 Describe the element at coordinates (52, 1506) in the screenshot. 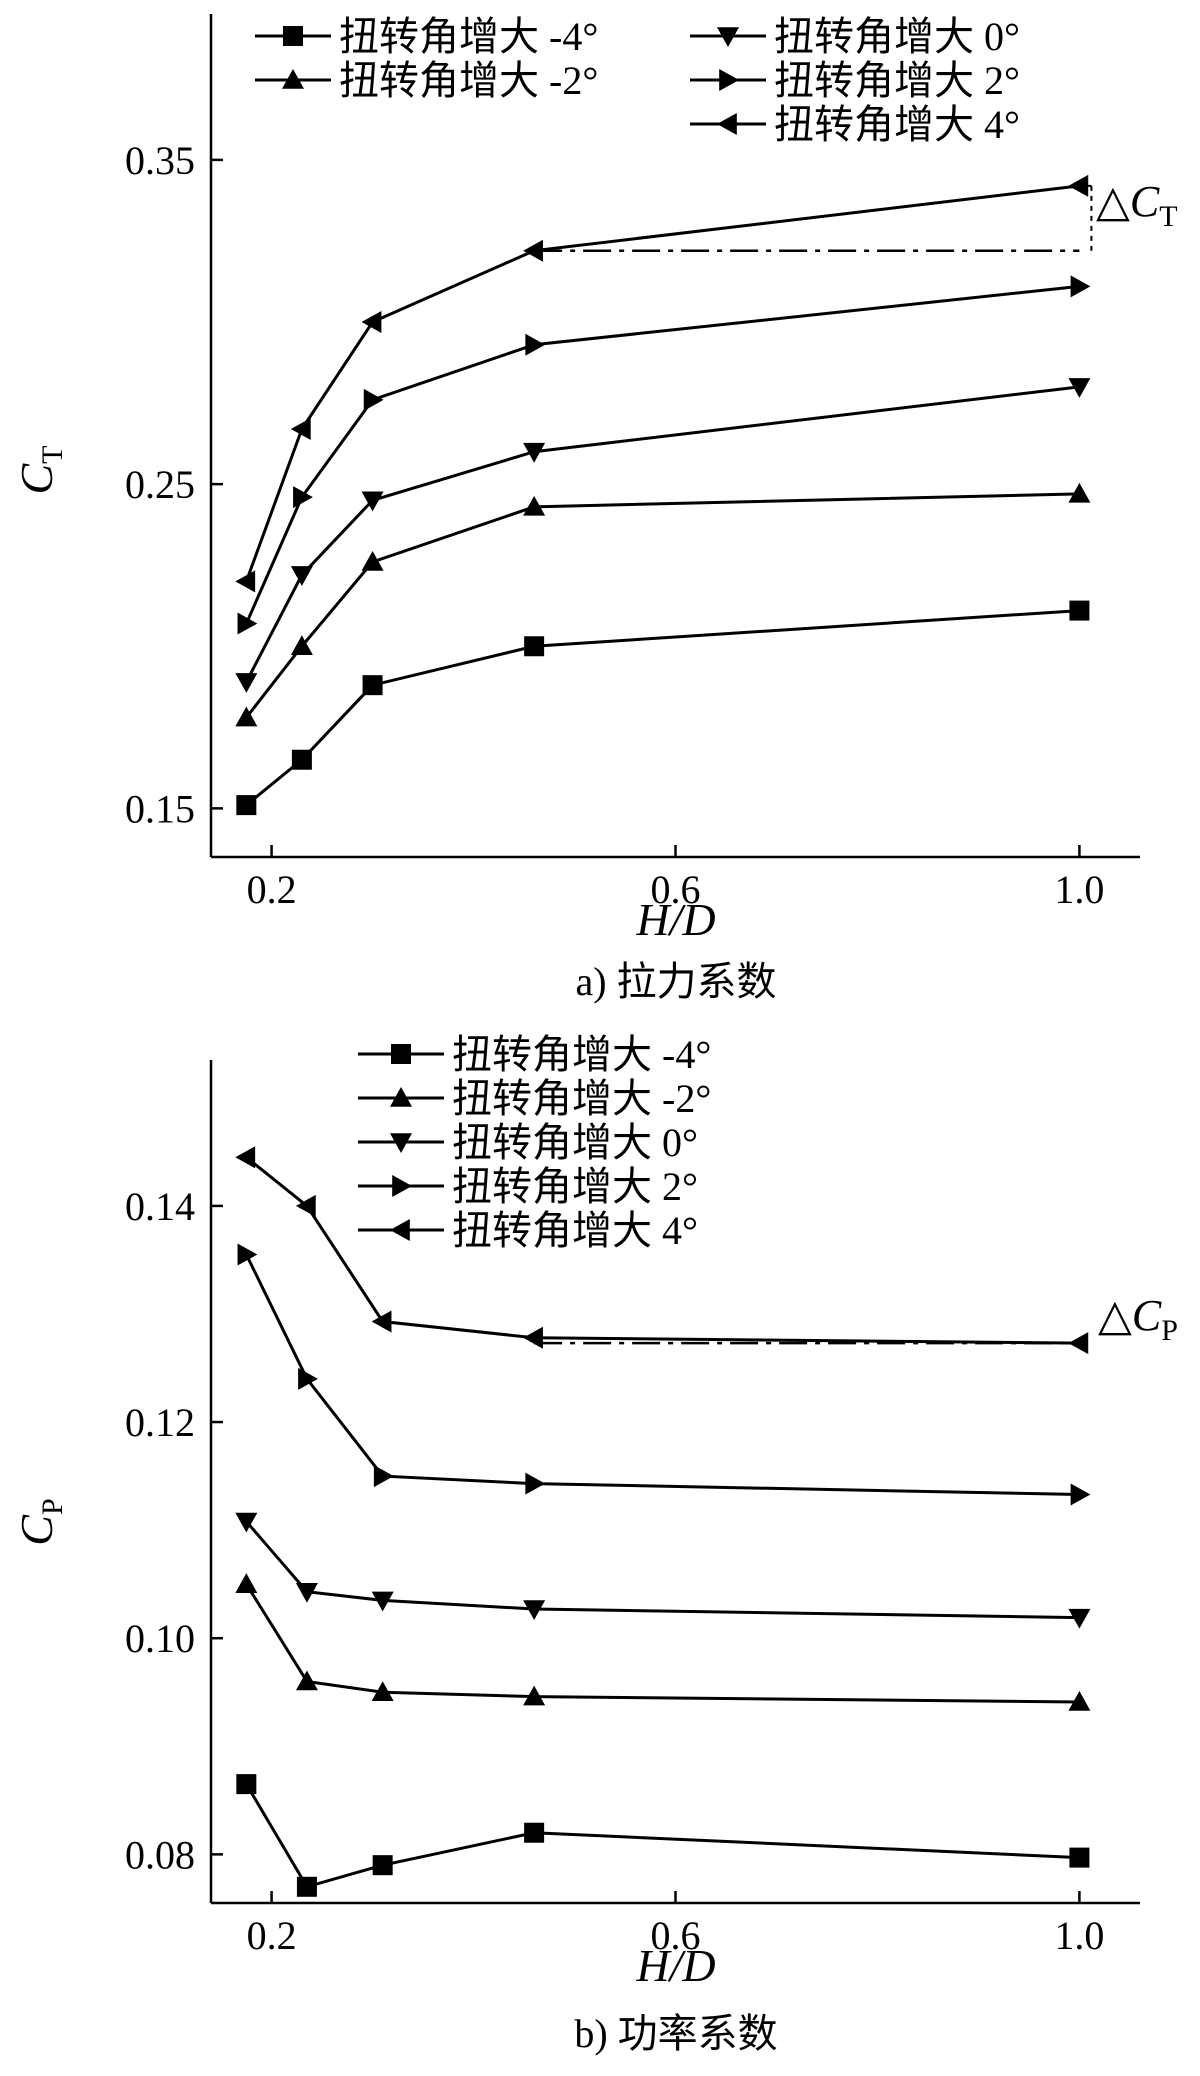

I see `y-axis-label-sub: P` at that location.